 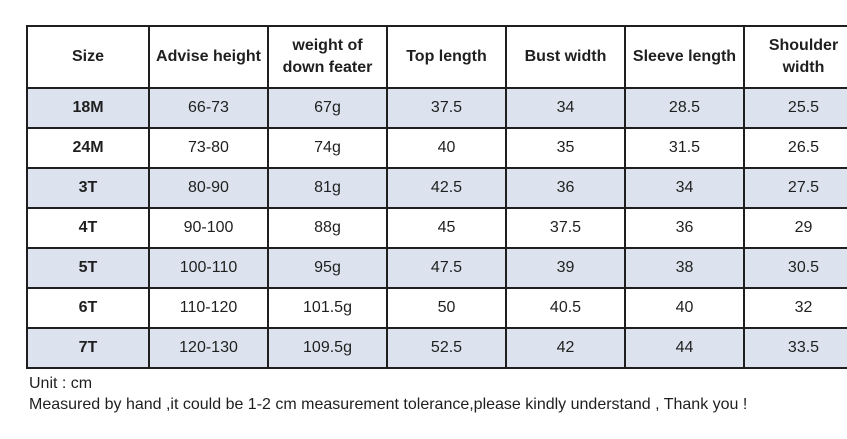 What do you see at coordinates (327, 268) in the screenshot?
I see `table-cell: 95g` at bounding box center [327, 268].